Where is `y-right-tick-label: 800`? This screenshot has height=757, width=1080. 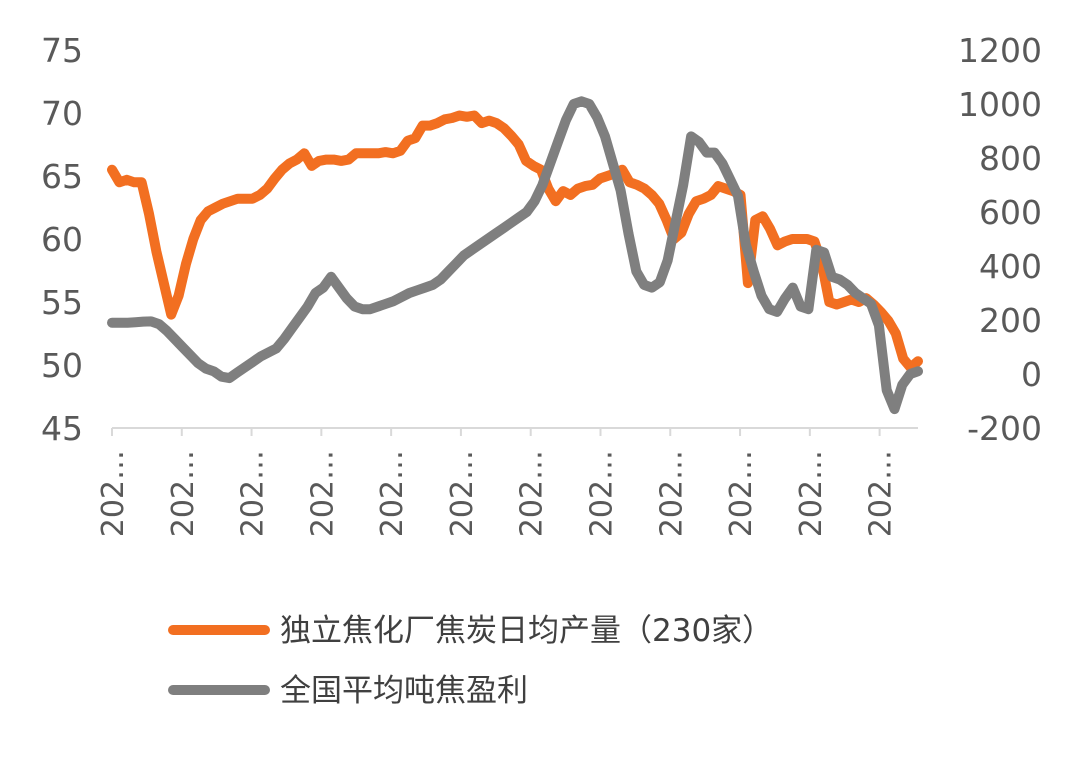
y-right-tick-label: 800 is located at coordinates (1010, 158).